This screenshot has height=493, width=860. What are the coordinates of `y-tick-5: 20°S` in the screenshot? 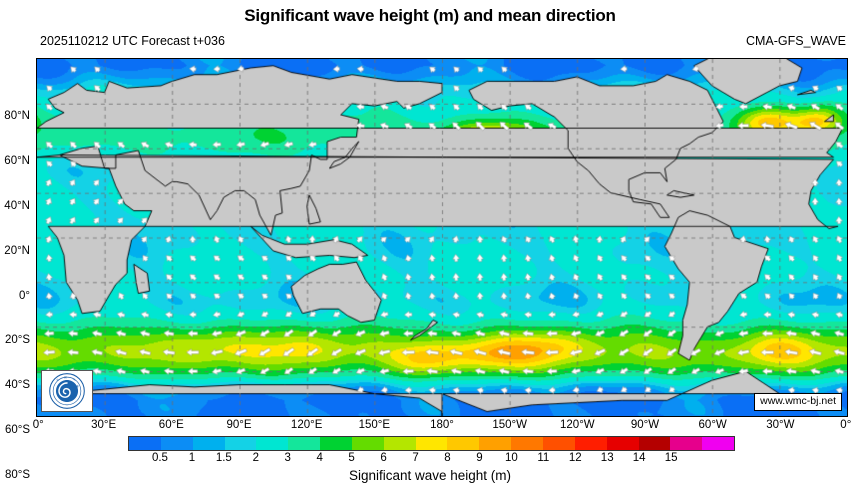 It's located at (17, 340).